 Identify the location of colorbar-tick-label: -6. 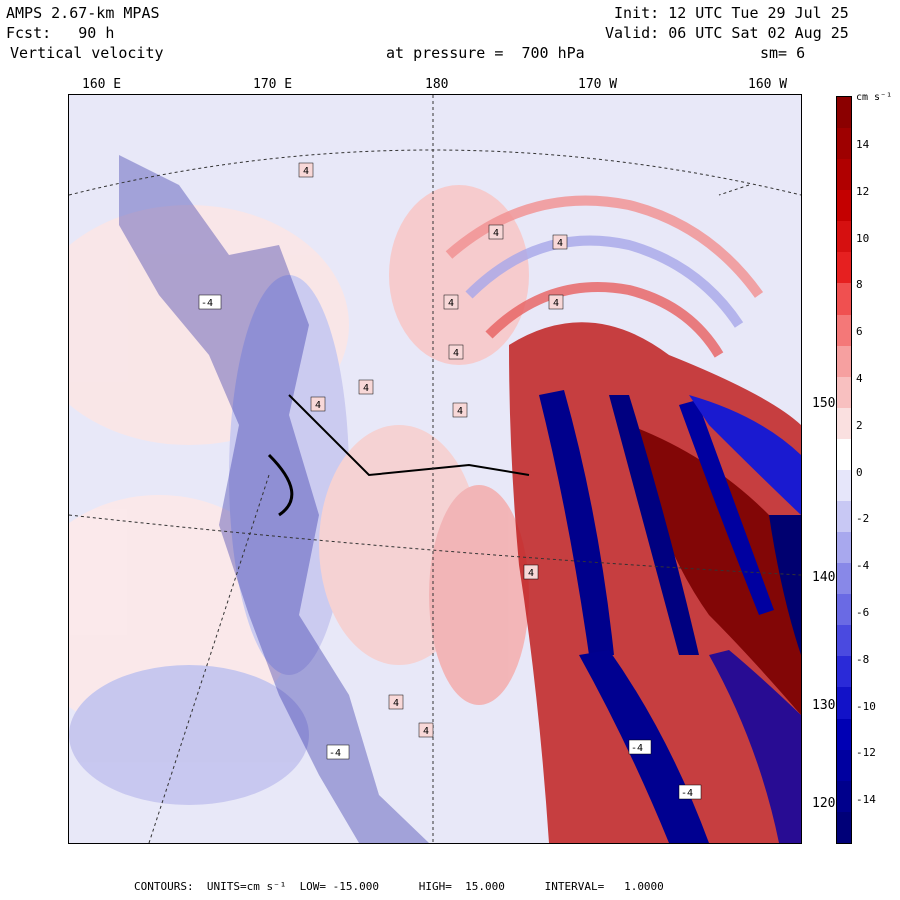
(863, 612).